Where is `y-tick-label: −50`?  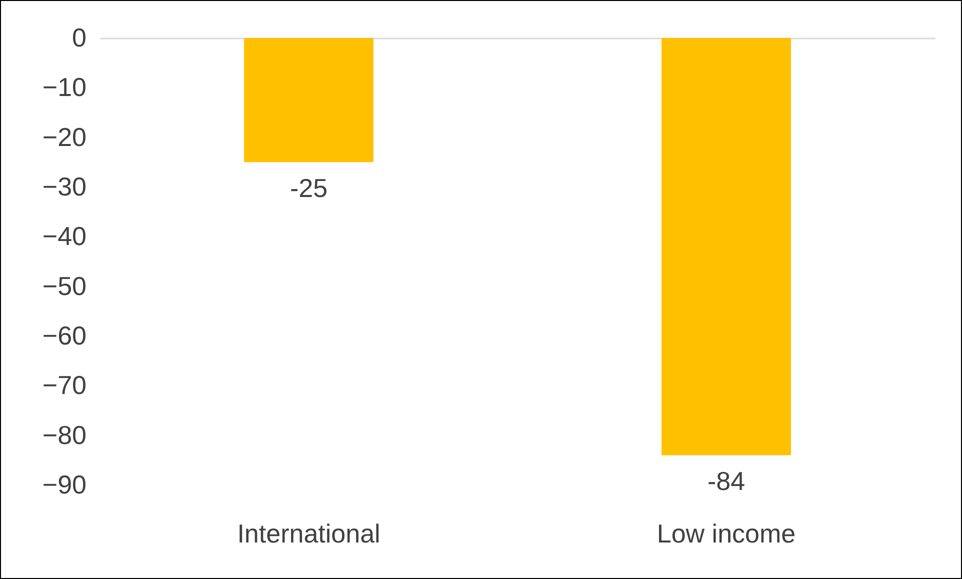
y-tick-label: −50 is located at coordinates (64, 285).